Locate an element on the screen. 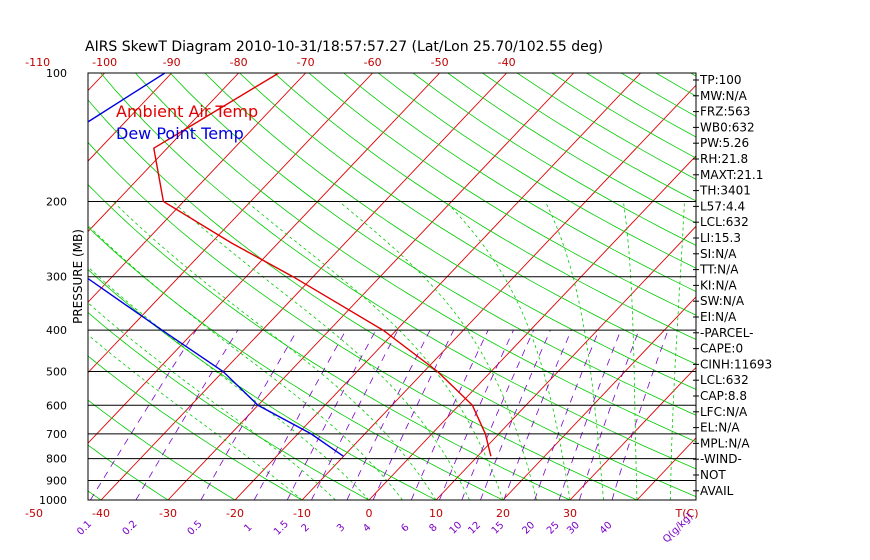  mixing-ratio-tick-label: 0.5 is located at coordinates (195, 528).